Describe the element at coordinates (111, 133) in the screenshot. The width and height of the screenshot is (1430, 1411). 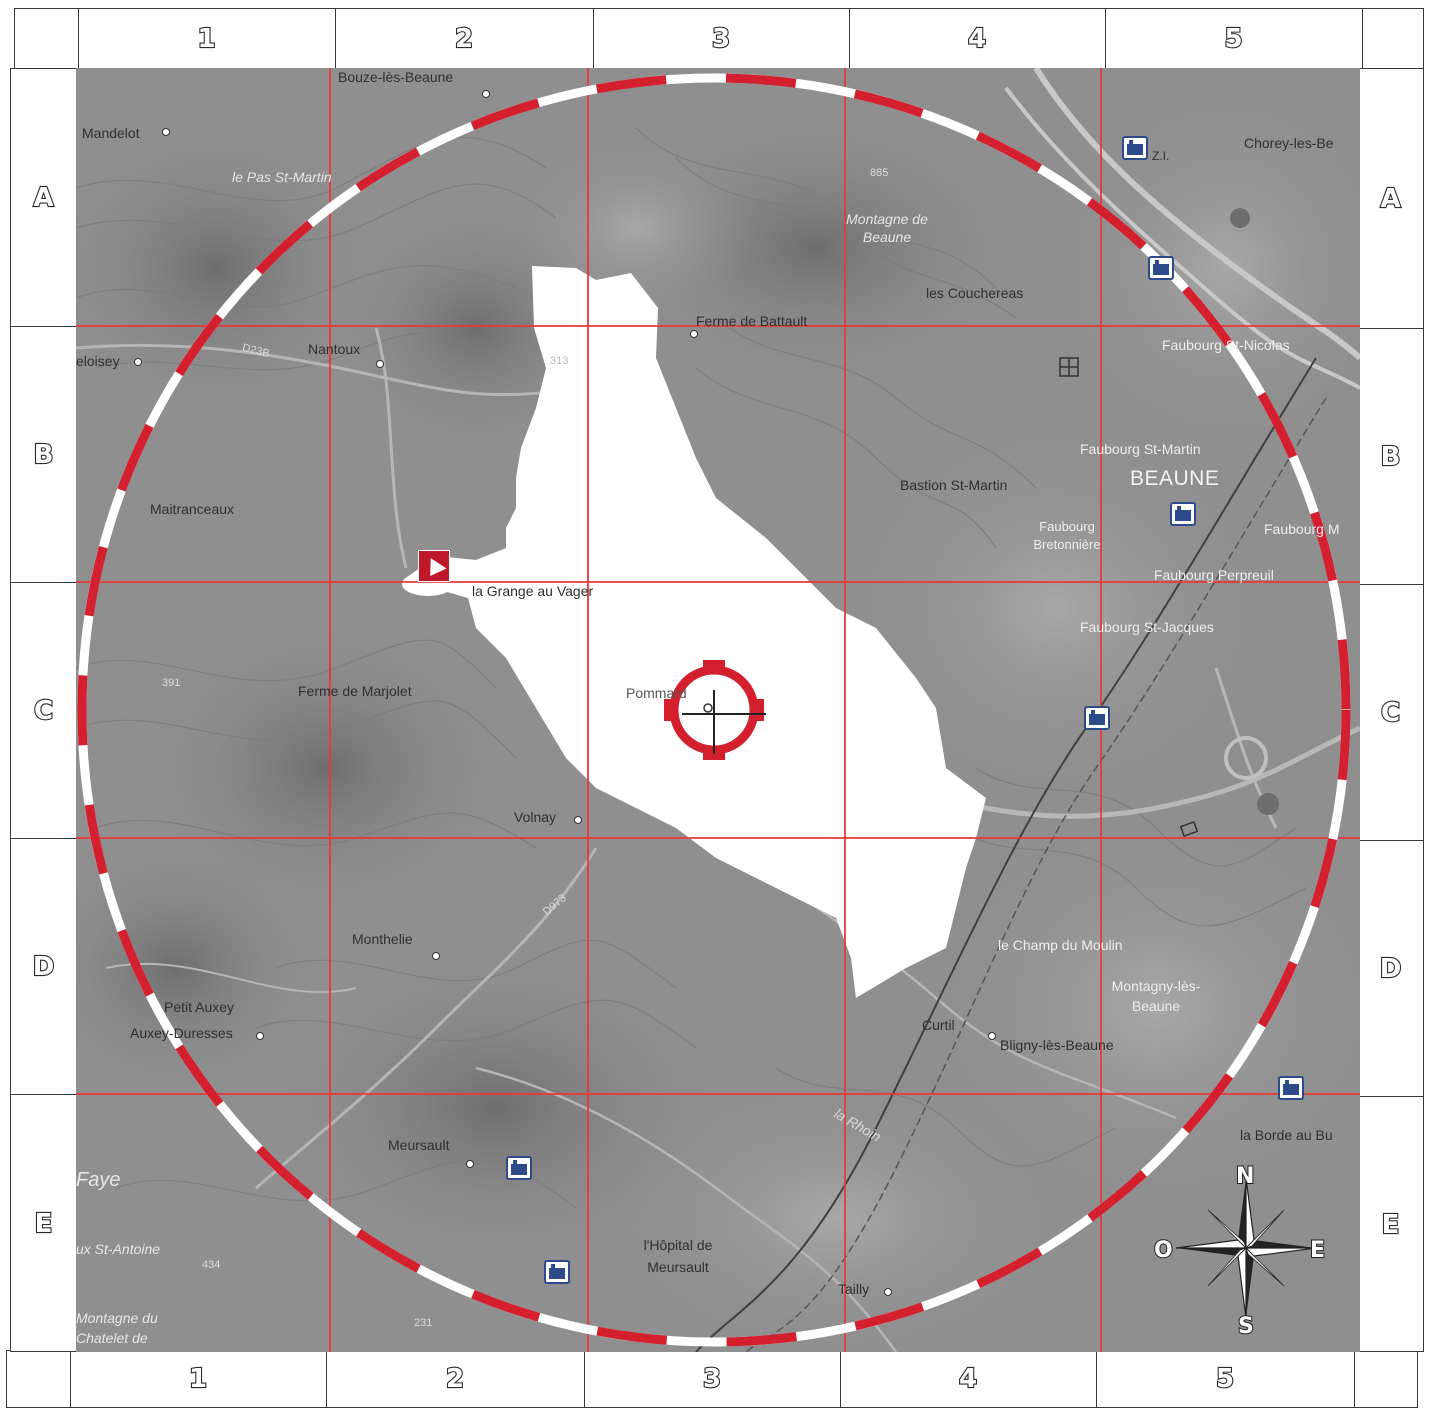
I see `place-label: Mandelot` at that location.